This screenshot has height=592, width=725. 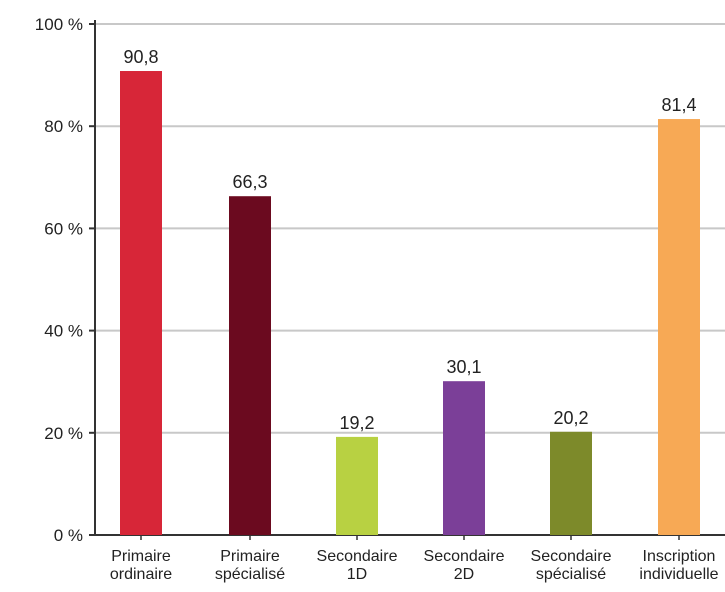 What do you see at coordinates (678, 105) in the screenshot?
I see `bar-value-label: 81,4` at bounding box center [678, 105].